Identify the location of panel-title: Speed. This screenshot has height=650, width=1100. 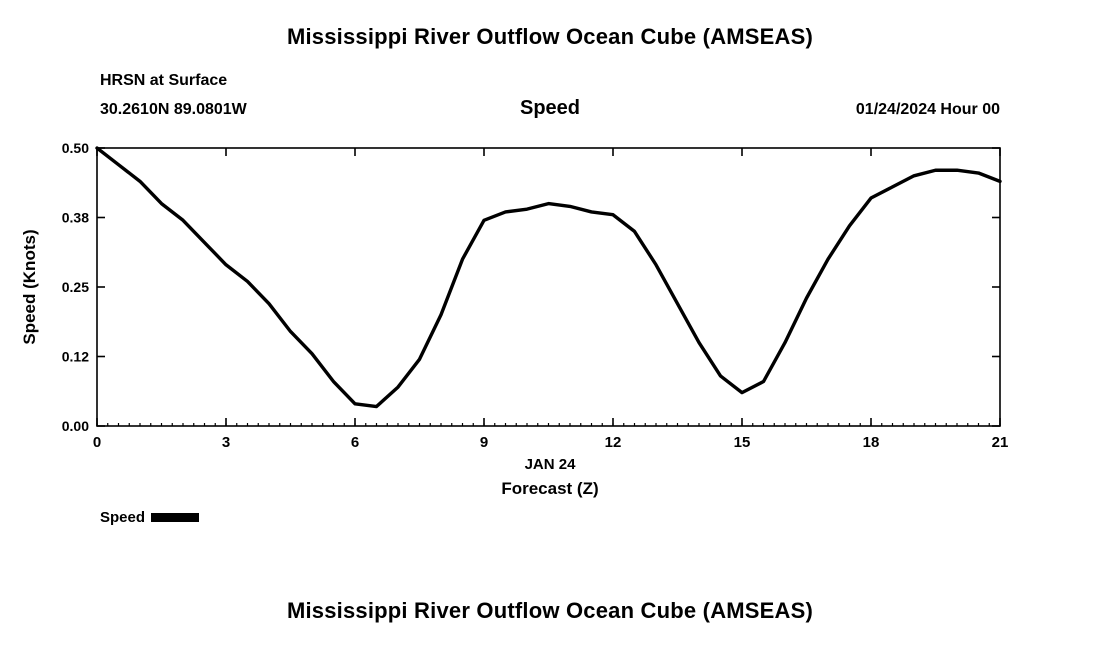
(550, 108).